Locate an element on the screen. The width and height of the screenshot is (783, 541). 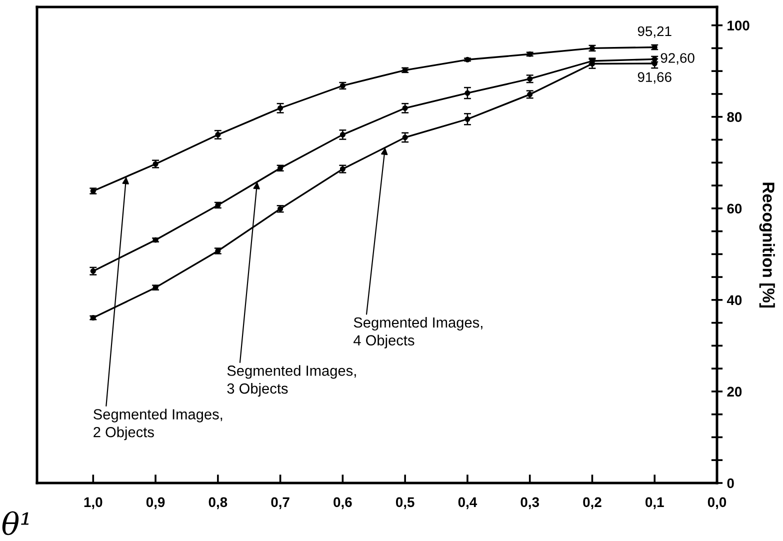
x-tick-label: 0,8 is located at coordinates (218, 503).